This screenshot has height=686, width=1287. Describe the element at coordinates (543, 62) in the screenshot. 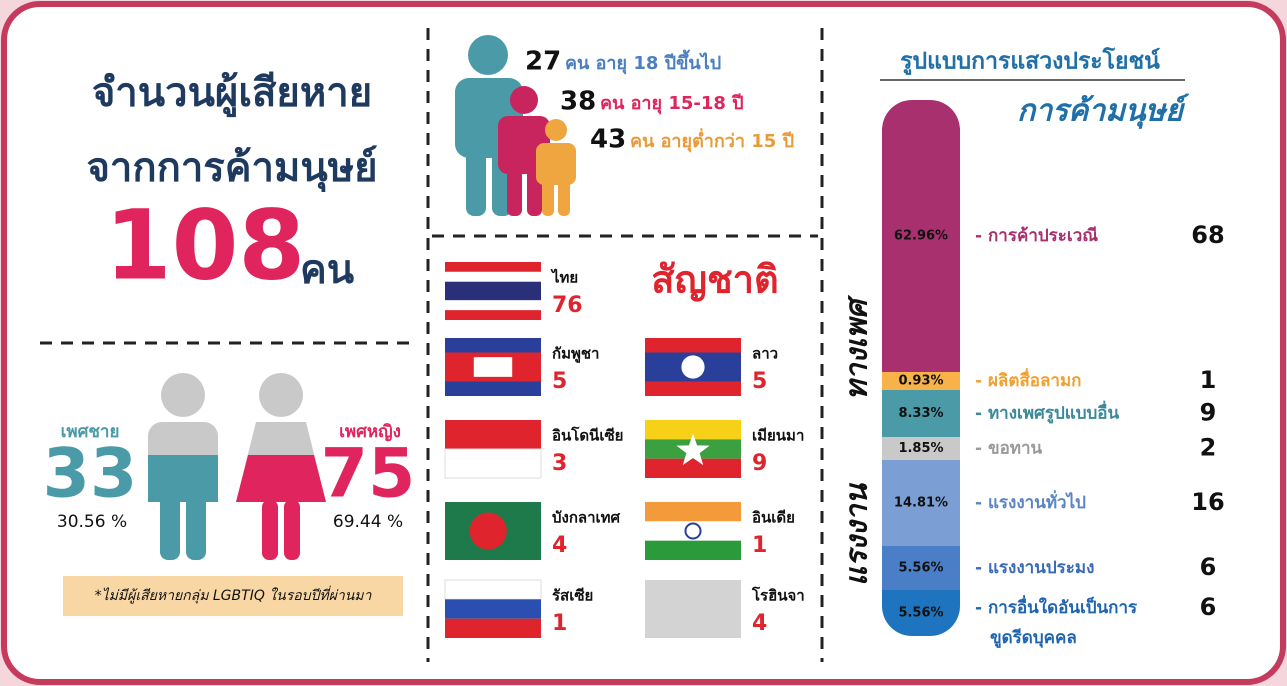

I see `age-count: 27` at that location.